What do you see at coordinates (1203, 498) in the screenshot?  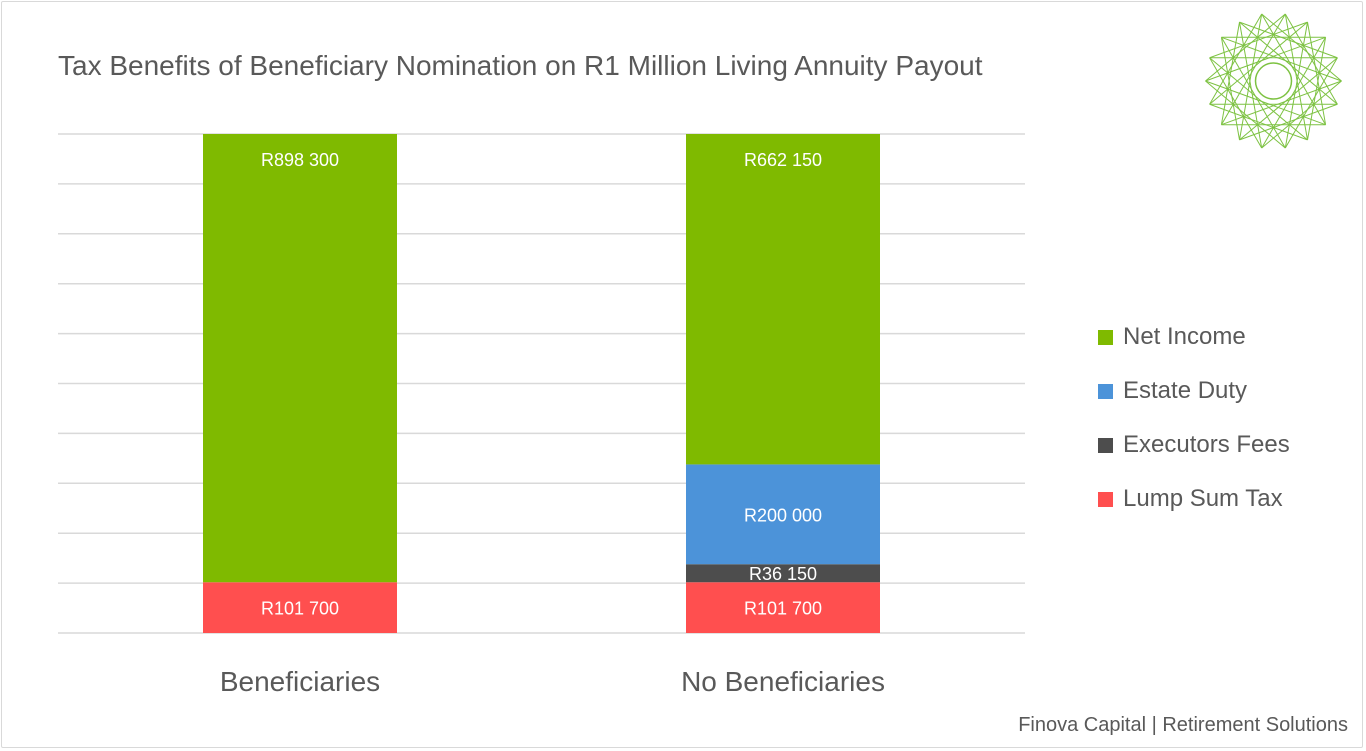 I see `legend-label: Lump Sum Tax` at bounding box center [1203, 498].